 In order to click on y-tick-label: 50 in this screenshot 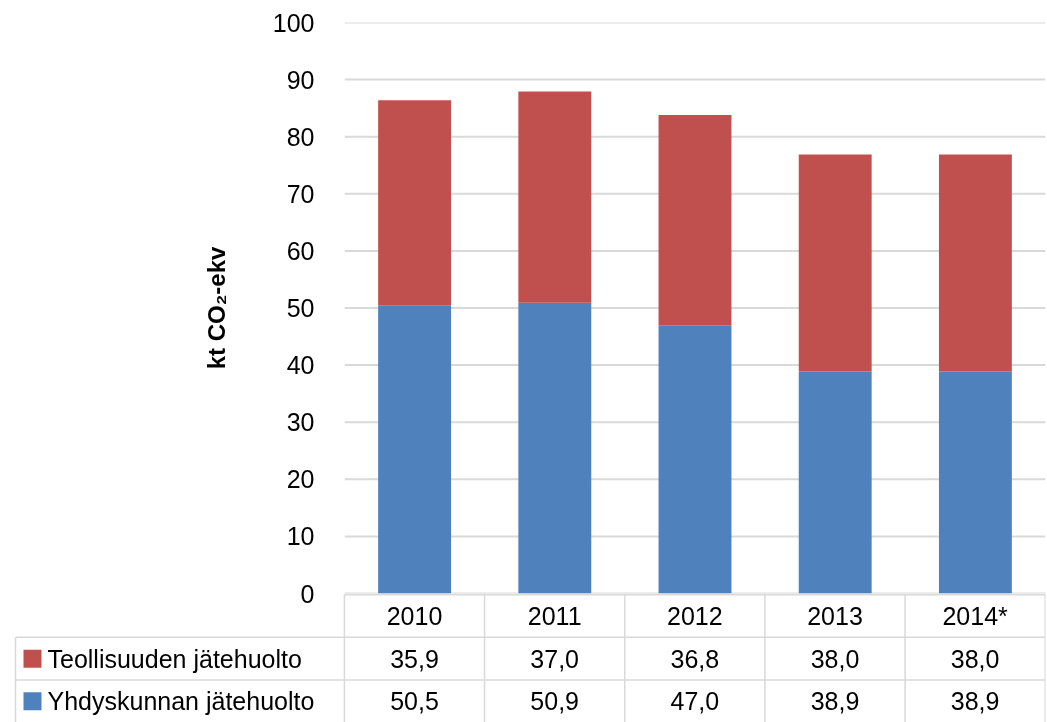, I will do `click(300, 308)`.